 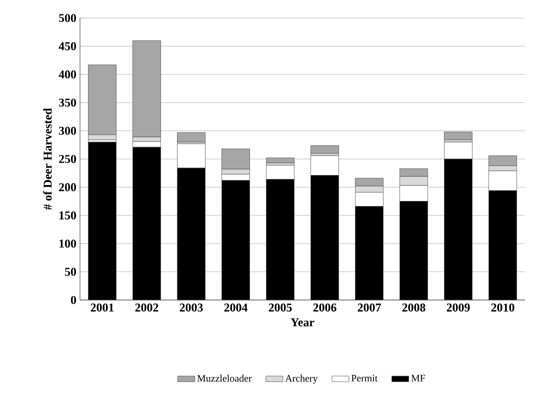 I want to click on x-tick-label: 2010, so click(x=502, y=308).